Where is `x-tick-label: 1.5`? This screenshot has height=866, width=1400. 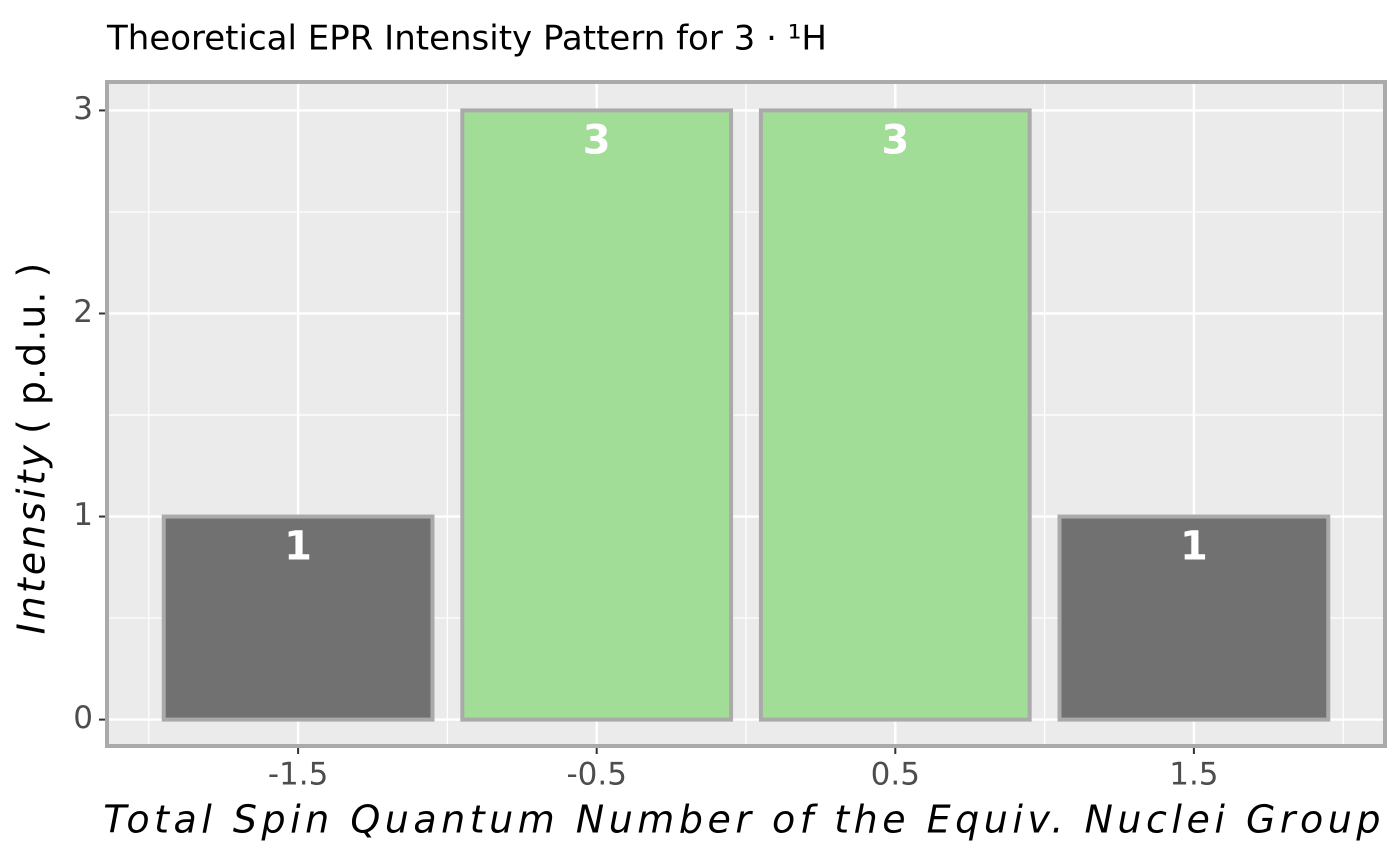 x-tick-label: 1.5 is located at coordinates (1193, 775).